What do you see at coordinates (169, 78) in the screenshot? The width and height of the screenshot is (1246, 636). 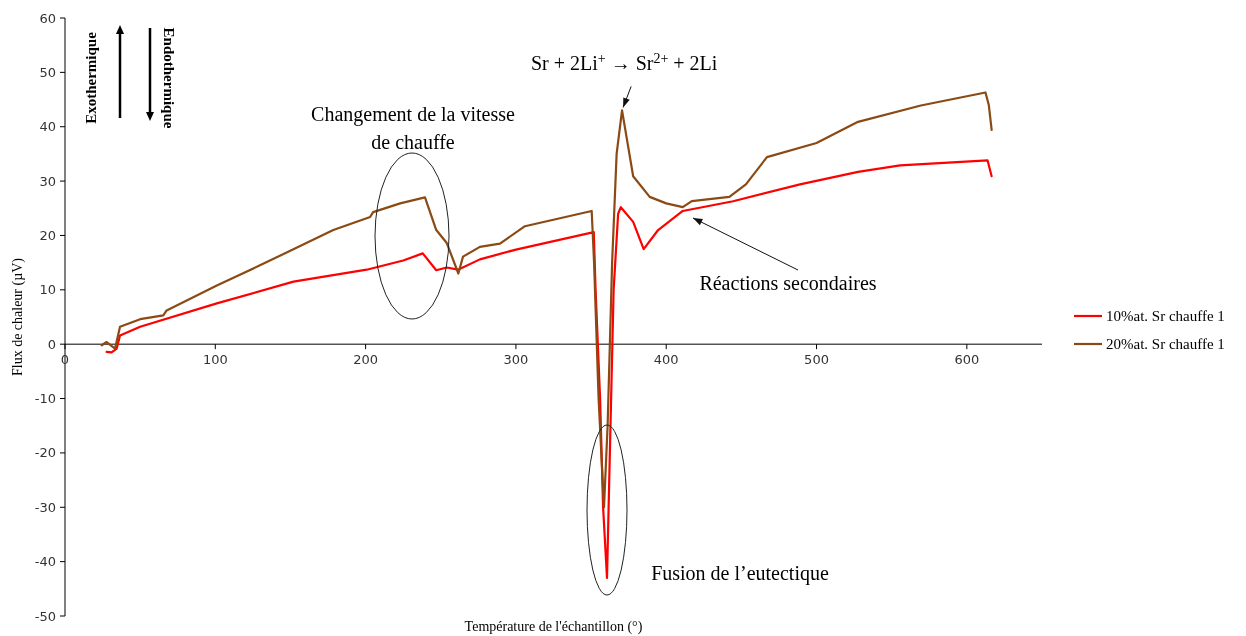 I see `annotation: Endothermique` at bounding box center [169, 78].